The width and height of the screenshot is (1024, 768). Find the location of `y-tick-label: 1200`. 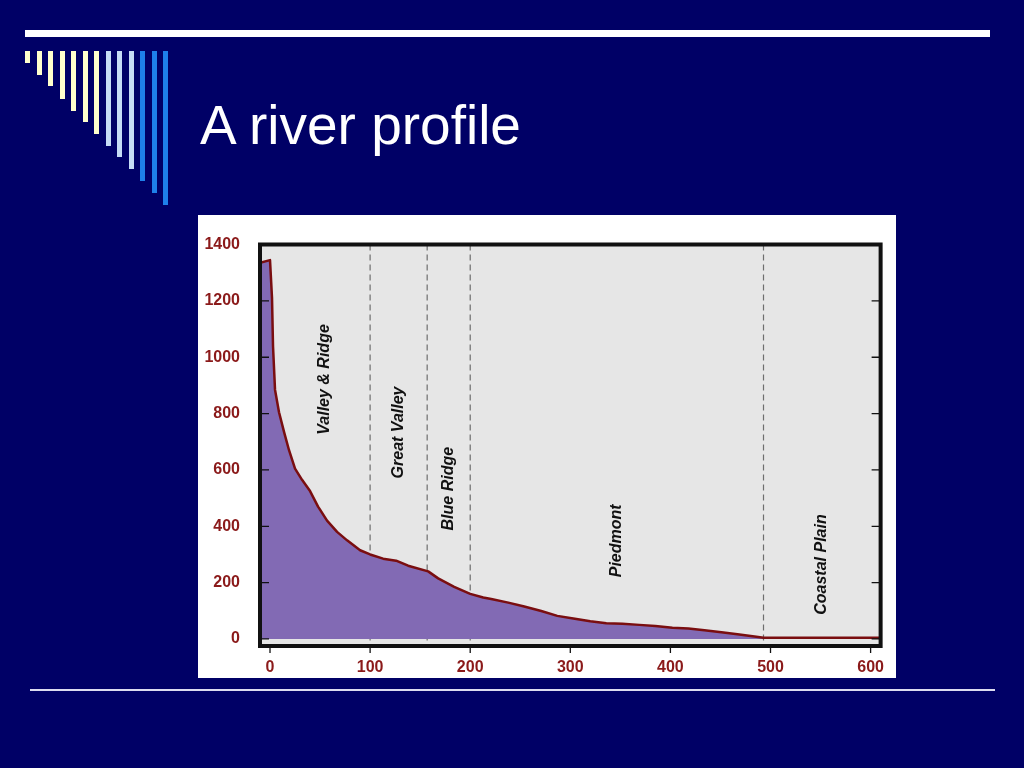

y-tick-label: 1200 is located at coordinates (222, 300).